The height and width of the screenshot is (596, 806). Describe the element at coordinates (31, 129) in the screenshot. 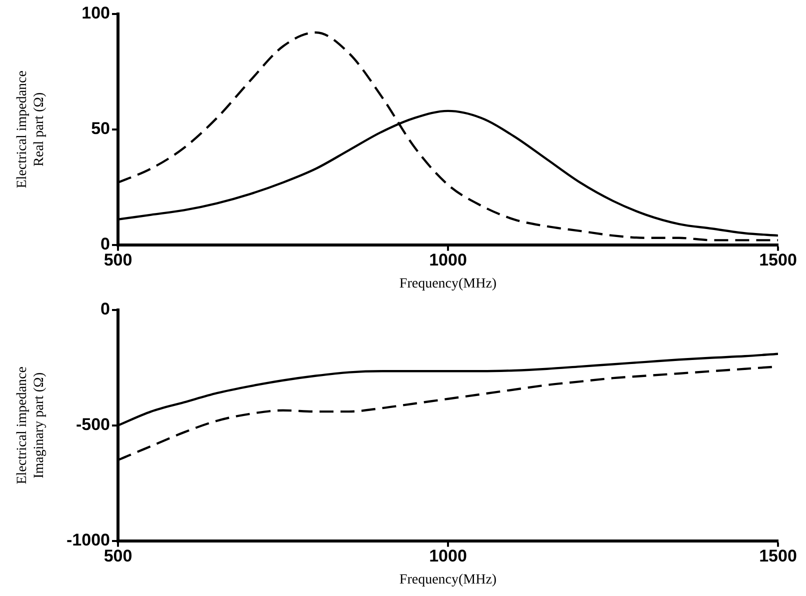

I see `y-axis-title: Electrical impedance Real part (Ω)` at that location.